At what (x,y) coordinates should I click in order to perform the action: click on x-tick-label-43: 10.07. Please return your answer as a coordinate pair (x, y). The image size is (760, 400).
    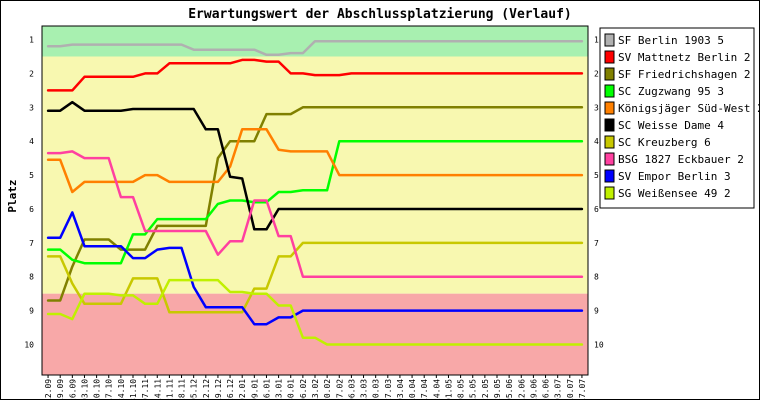
    Looking at the image, I should click on (570, 389).